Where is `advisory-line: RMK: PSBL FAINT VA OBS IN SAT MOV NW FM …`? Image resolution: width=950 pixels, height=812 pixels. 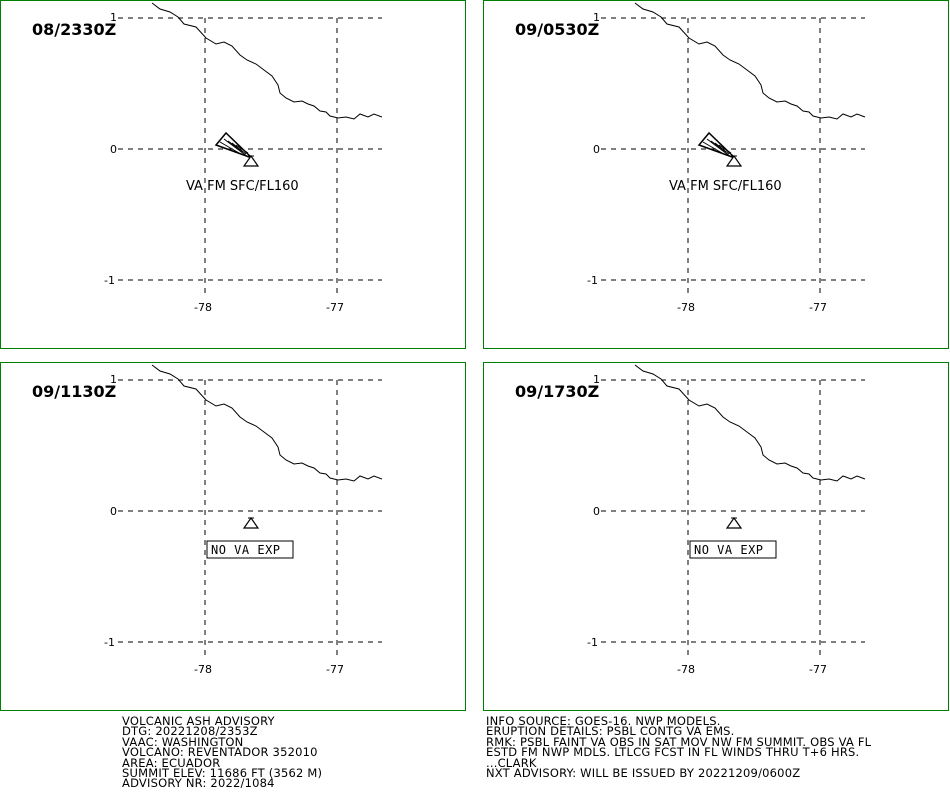 advisory-line: RMK: PSBL FAINT VA OBS IN SAT MOV NW FM … is located at coordinates (679, 741).